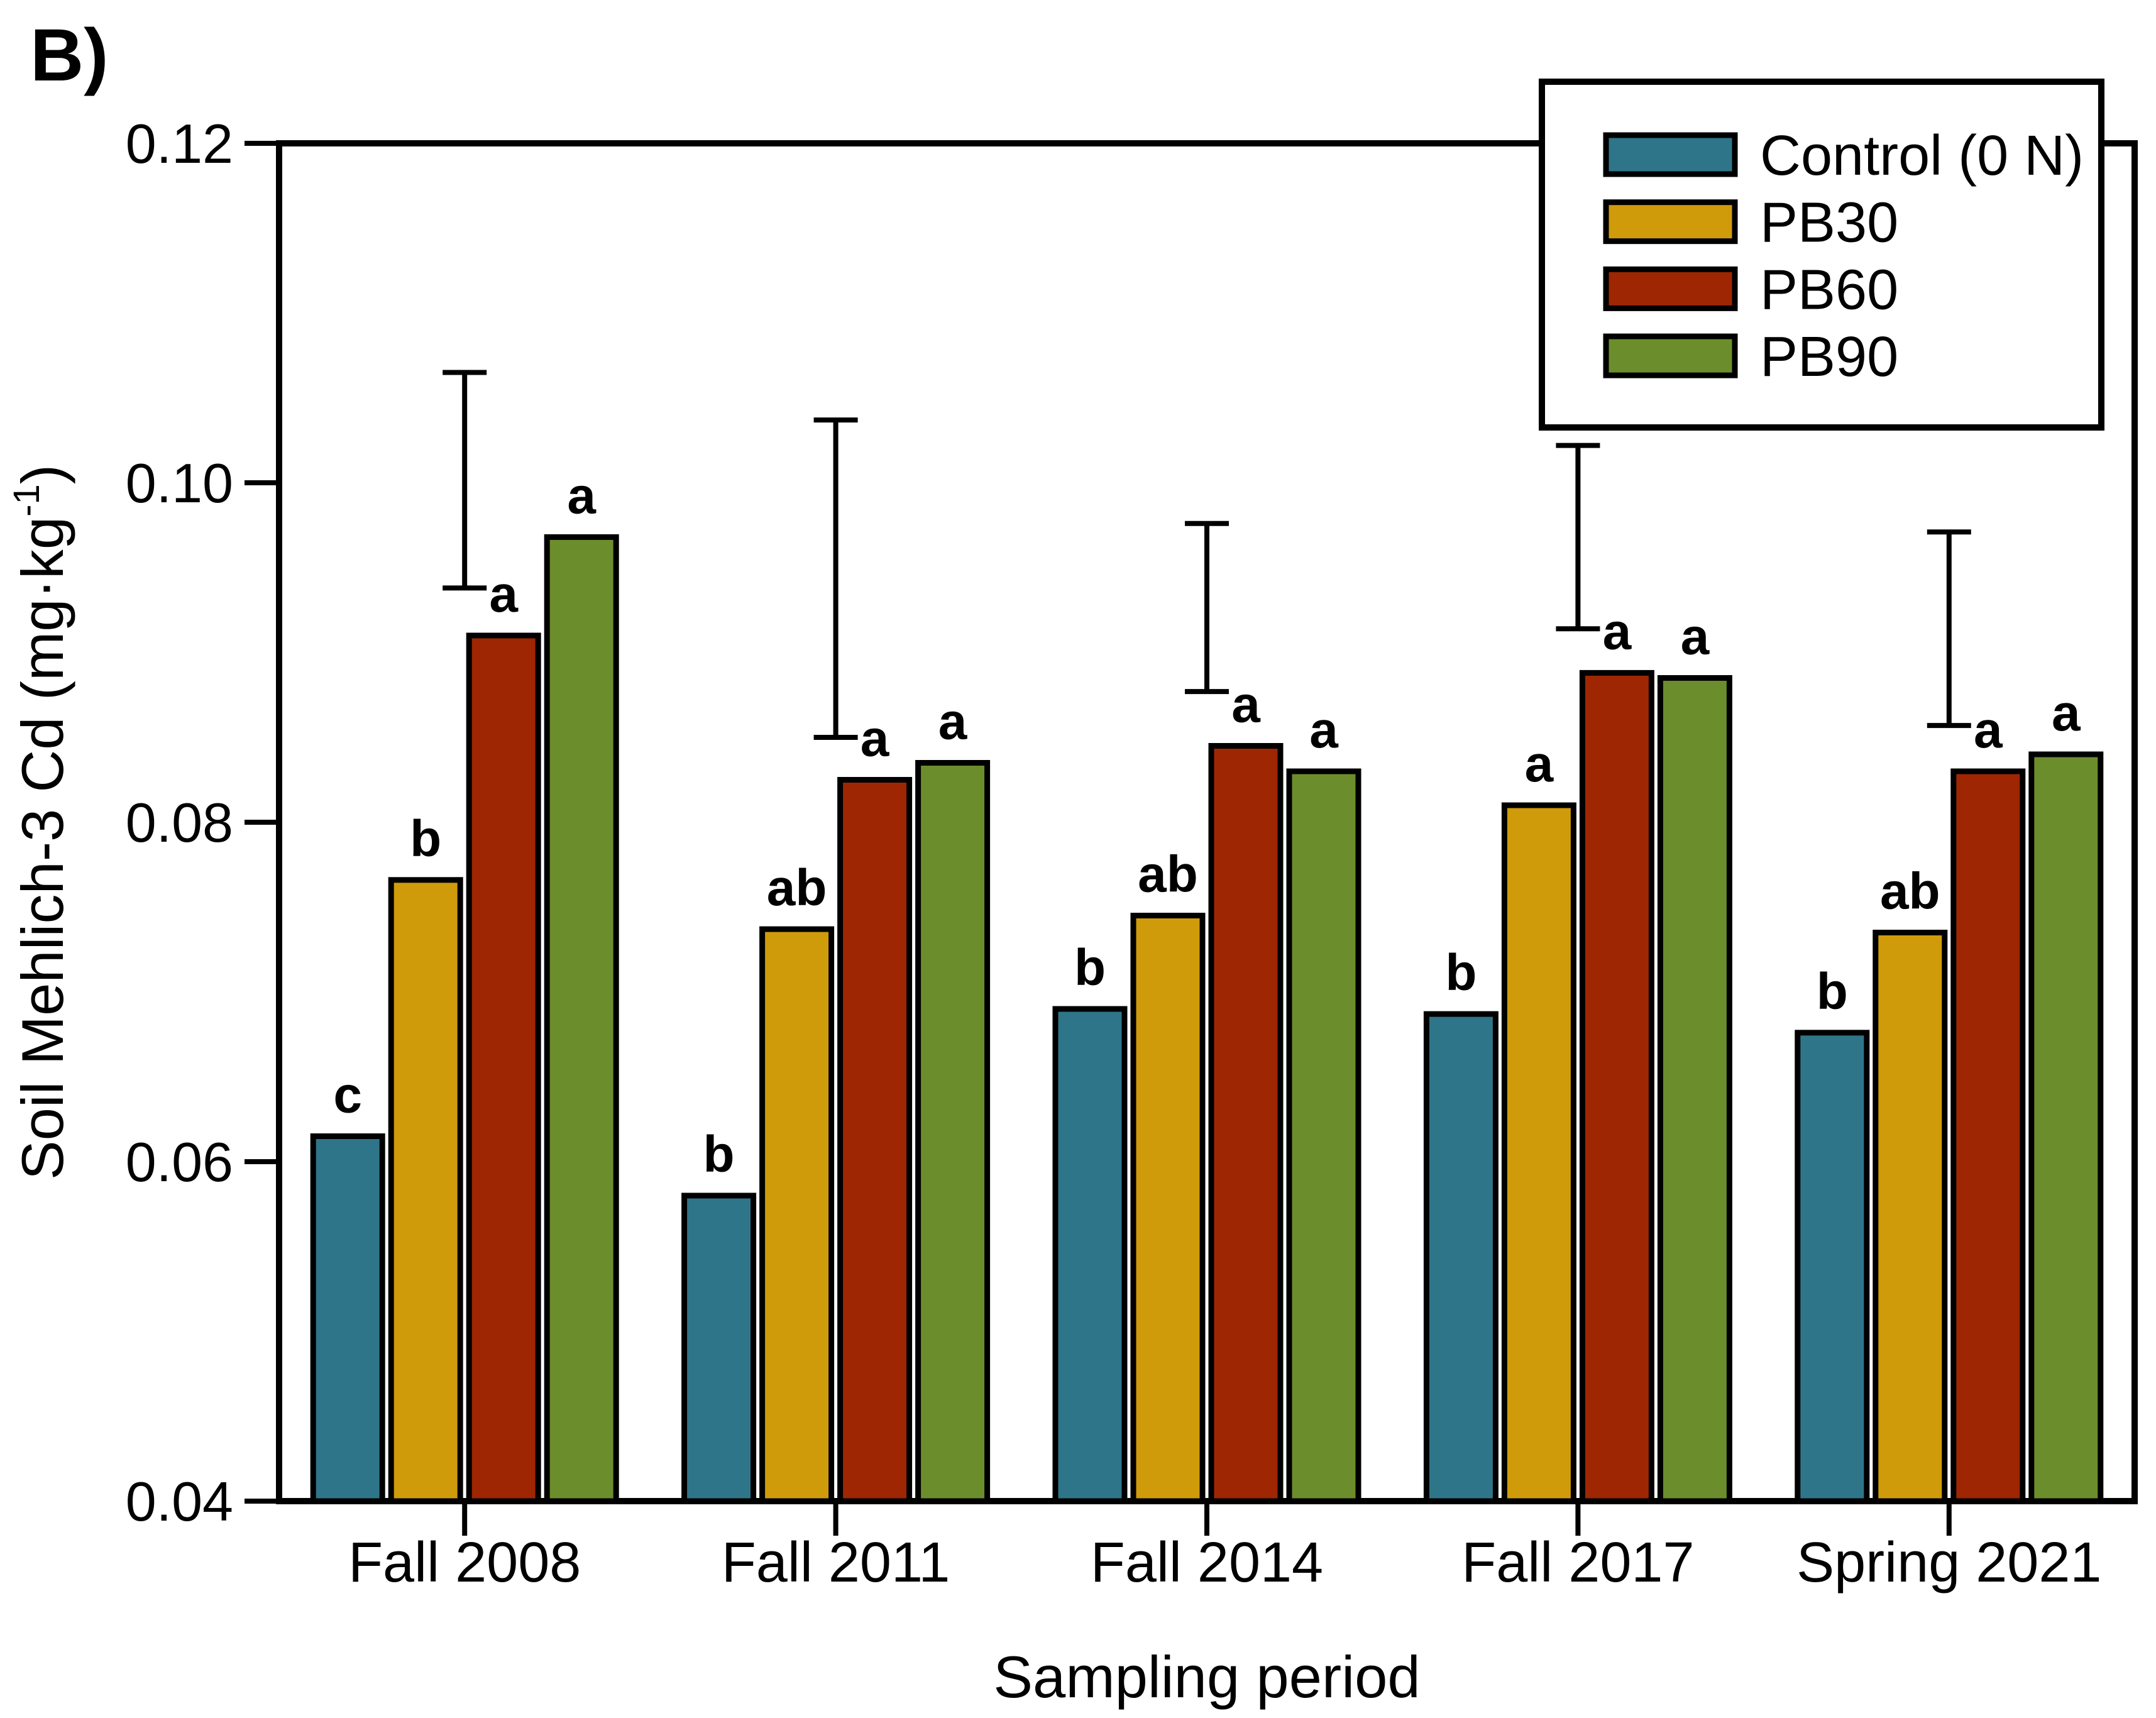  What do you see at coordinates (836, 1563) in the screenshot?
I see `x-tick-label-fall-2011: Fall 2011` at bounding box center [836, 1563].